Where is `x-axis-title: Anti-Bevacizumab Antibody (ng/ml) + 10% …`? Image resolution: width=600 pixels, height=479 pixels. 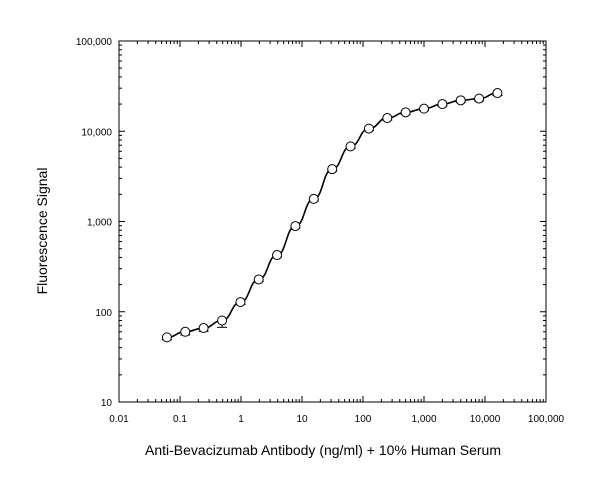 x-axis-title: Anti-Bevacizumab Antibody (ng/ml) + 10% … is located at coordinates (323, 450).